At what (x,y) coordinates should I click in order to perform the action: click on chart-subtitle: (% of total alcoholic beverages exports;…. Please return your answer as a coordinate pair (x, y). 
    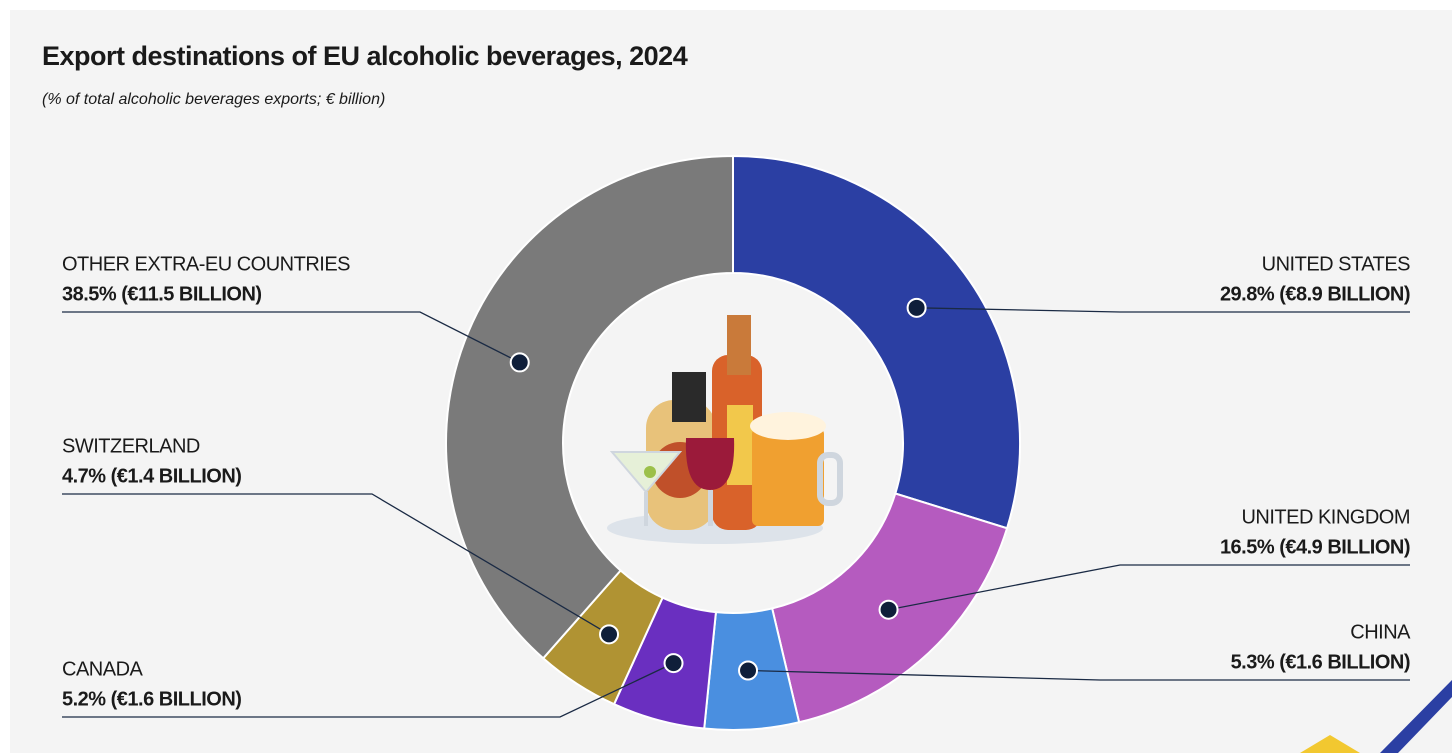
    Looking at the image, I should click on (213, 99).